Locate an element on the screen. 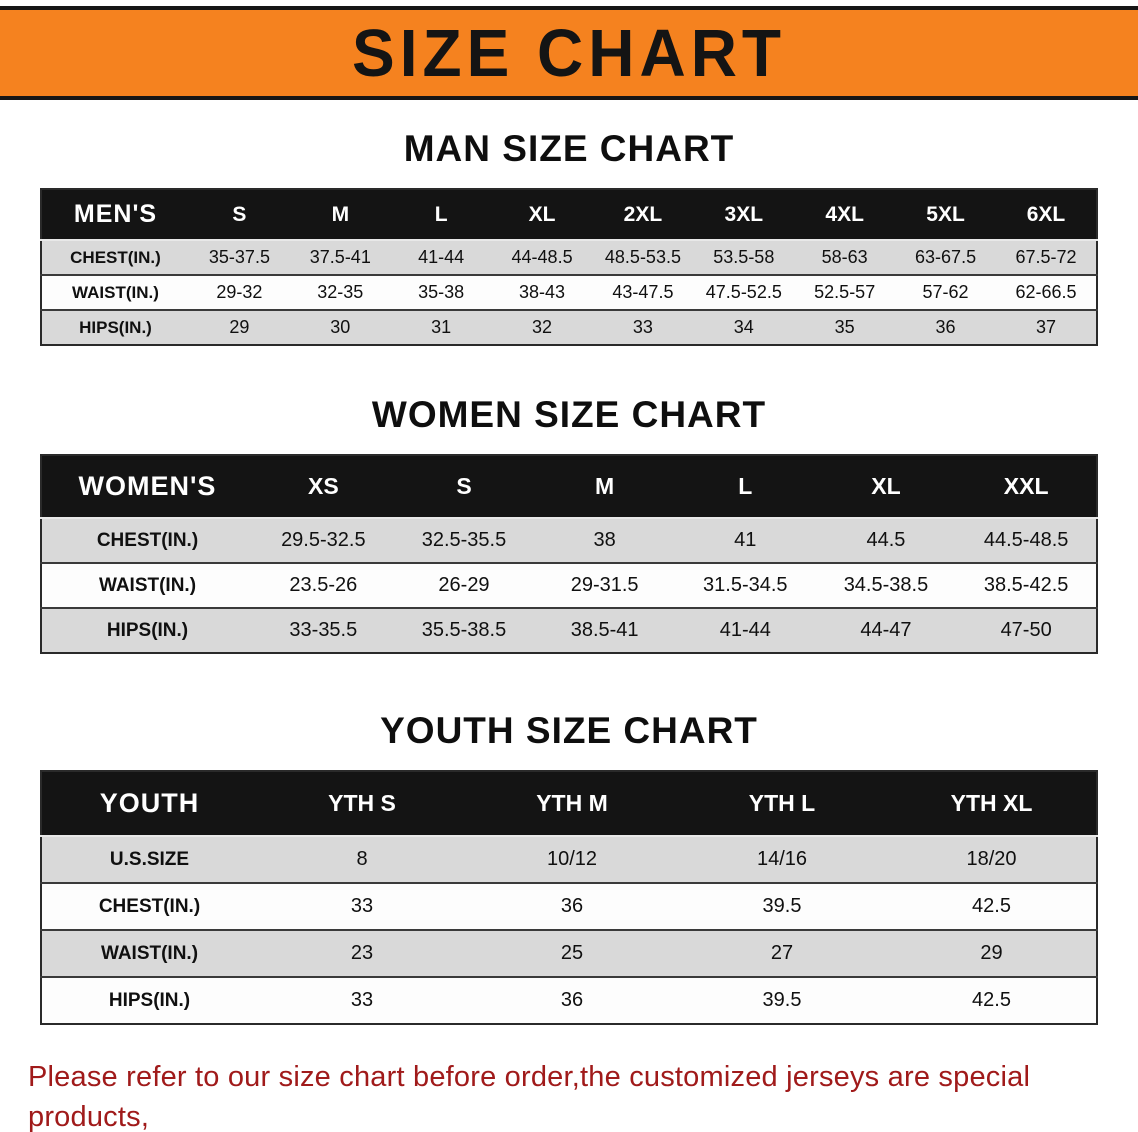 This screenshot has width=1138, height=1132. table-cell: 58-63 is located at coordinates (844, 257).